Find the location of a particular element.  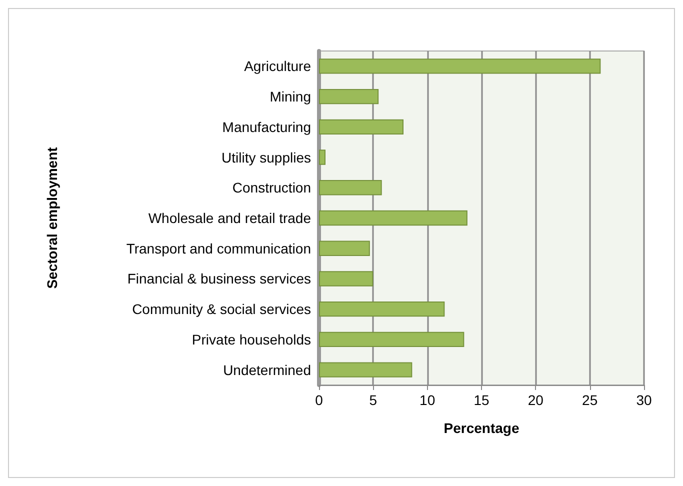

x-axis-title: Percentage is located at coordinates (482, 428).